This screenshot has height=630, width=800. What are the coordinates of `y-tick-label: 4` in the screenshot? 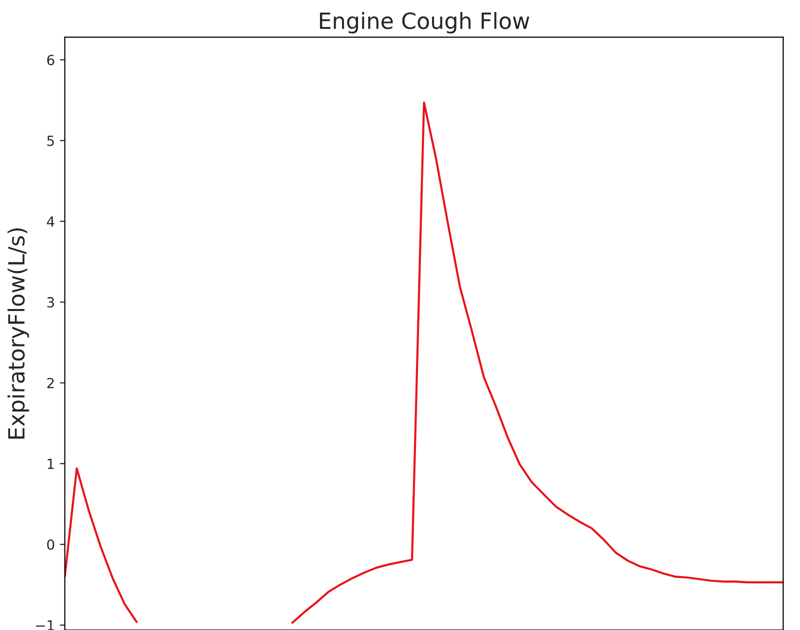 It's located at (50, 221).